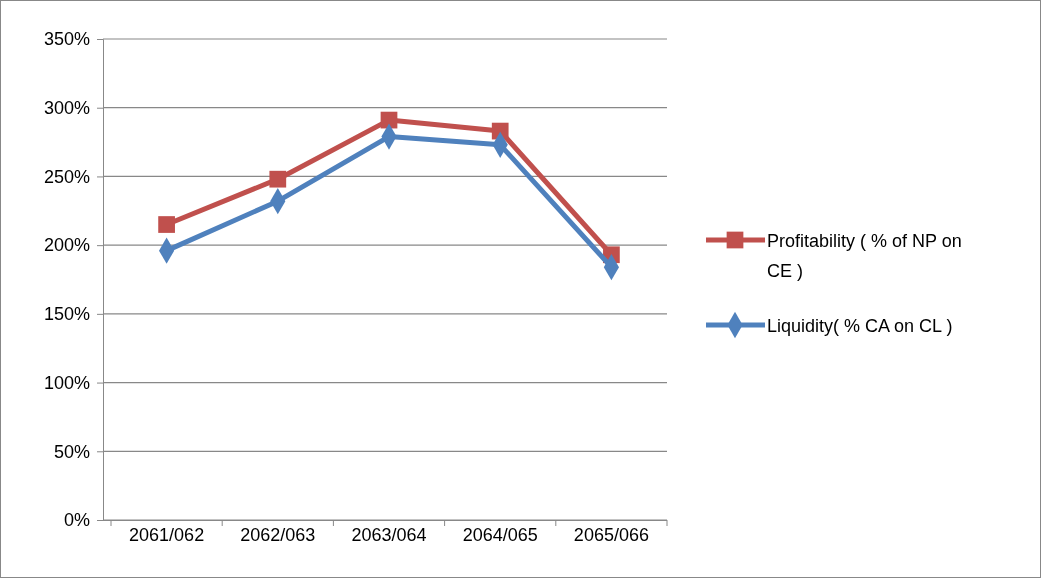 The height and width of the screenshot is (579, 1042). What do you see at coordinates (66, 382) in the screenshot?
I see `y-tick-label: 100%` at bounding box center [66, 382].